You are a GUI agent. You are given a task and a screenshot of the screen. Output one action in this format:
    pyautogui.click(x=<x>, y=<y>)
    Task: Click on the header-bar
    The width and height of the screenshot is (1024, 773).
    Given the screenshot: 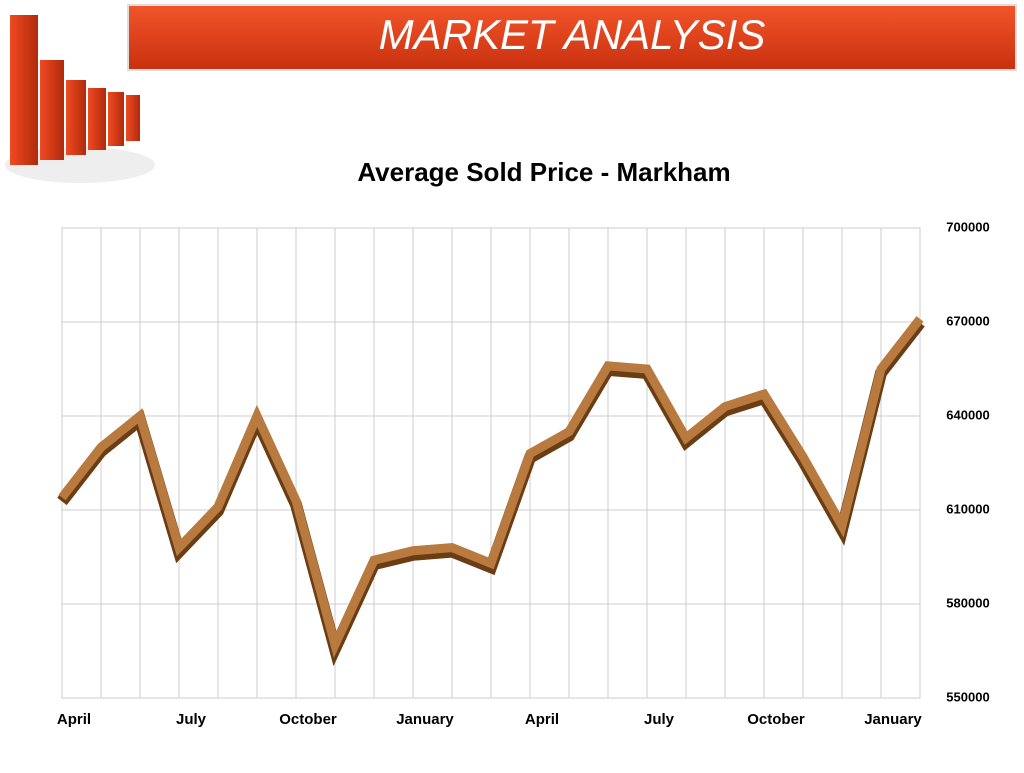 What is the action you would take?
    pyautogui.click(x=572, y=37)
    